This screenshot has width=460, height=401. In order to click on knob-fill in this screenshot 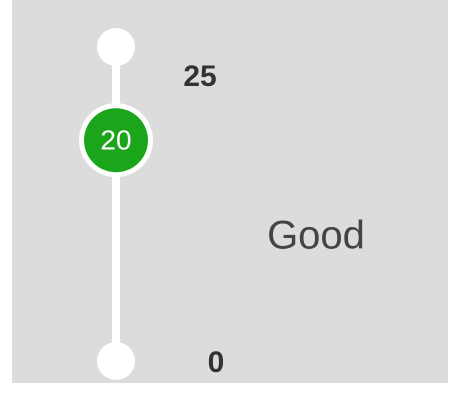, I will do `click(116, 140)`.